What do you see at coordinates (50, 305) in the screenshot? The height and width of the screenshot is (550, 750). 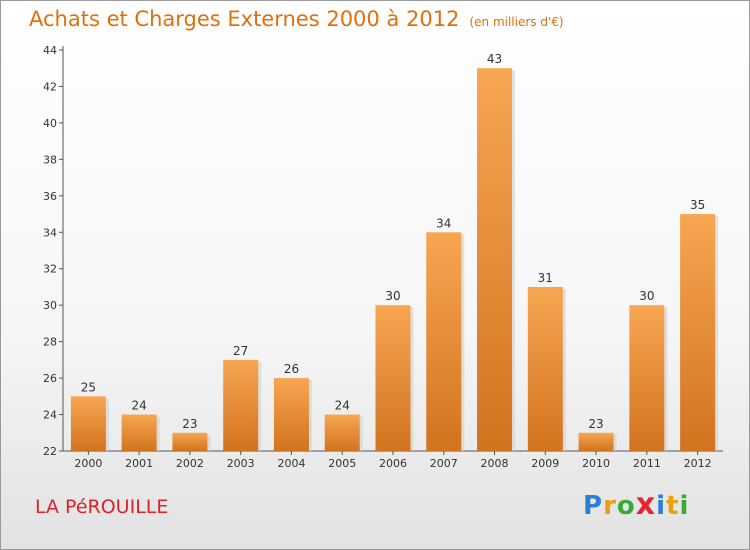 I see `y-tick-label: 30` at bounding box center [50, 305].